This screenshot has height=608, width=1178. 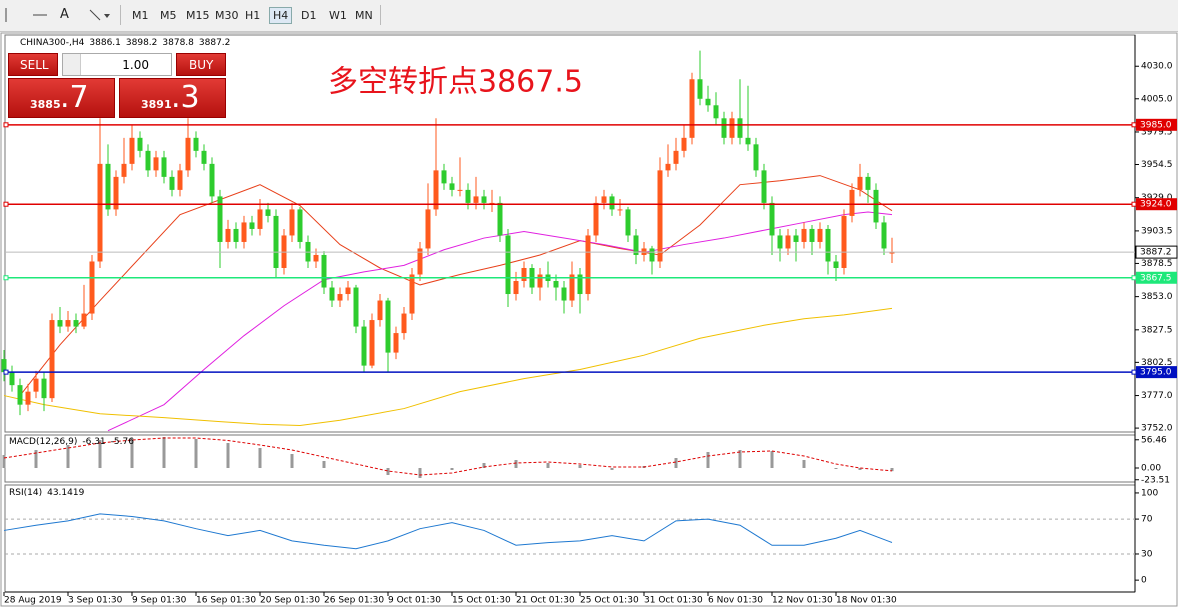 What do you see at coordinates (253, 15) in the screenshot?
I see `timeframe: H1` at bounding box center [253, 15].